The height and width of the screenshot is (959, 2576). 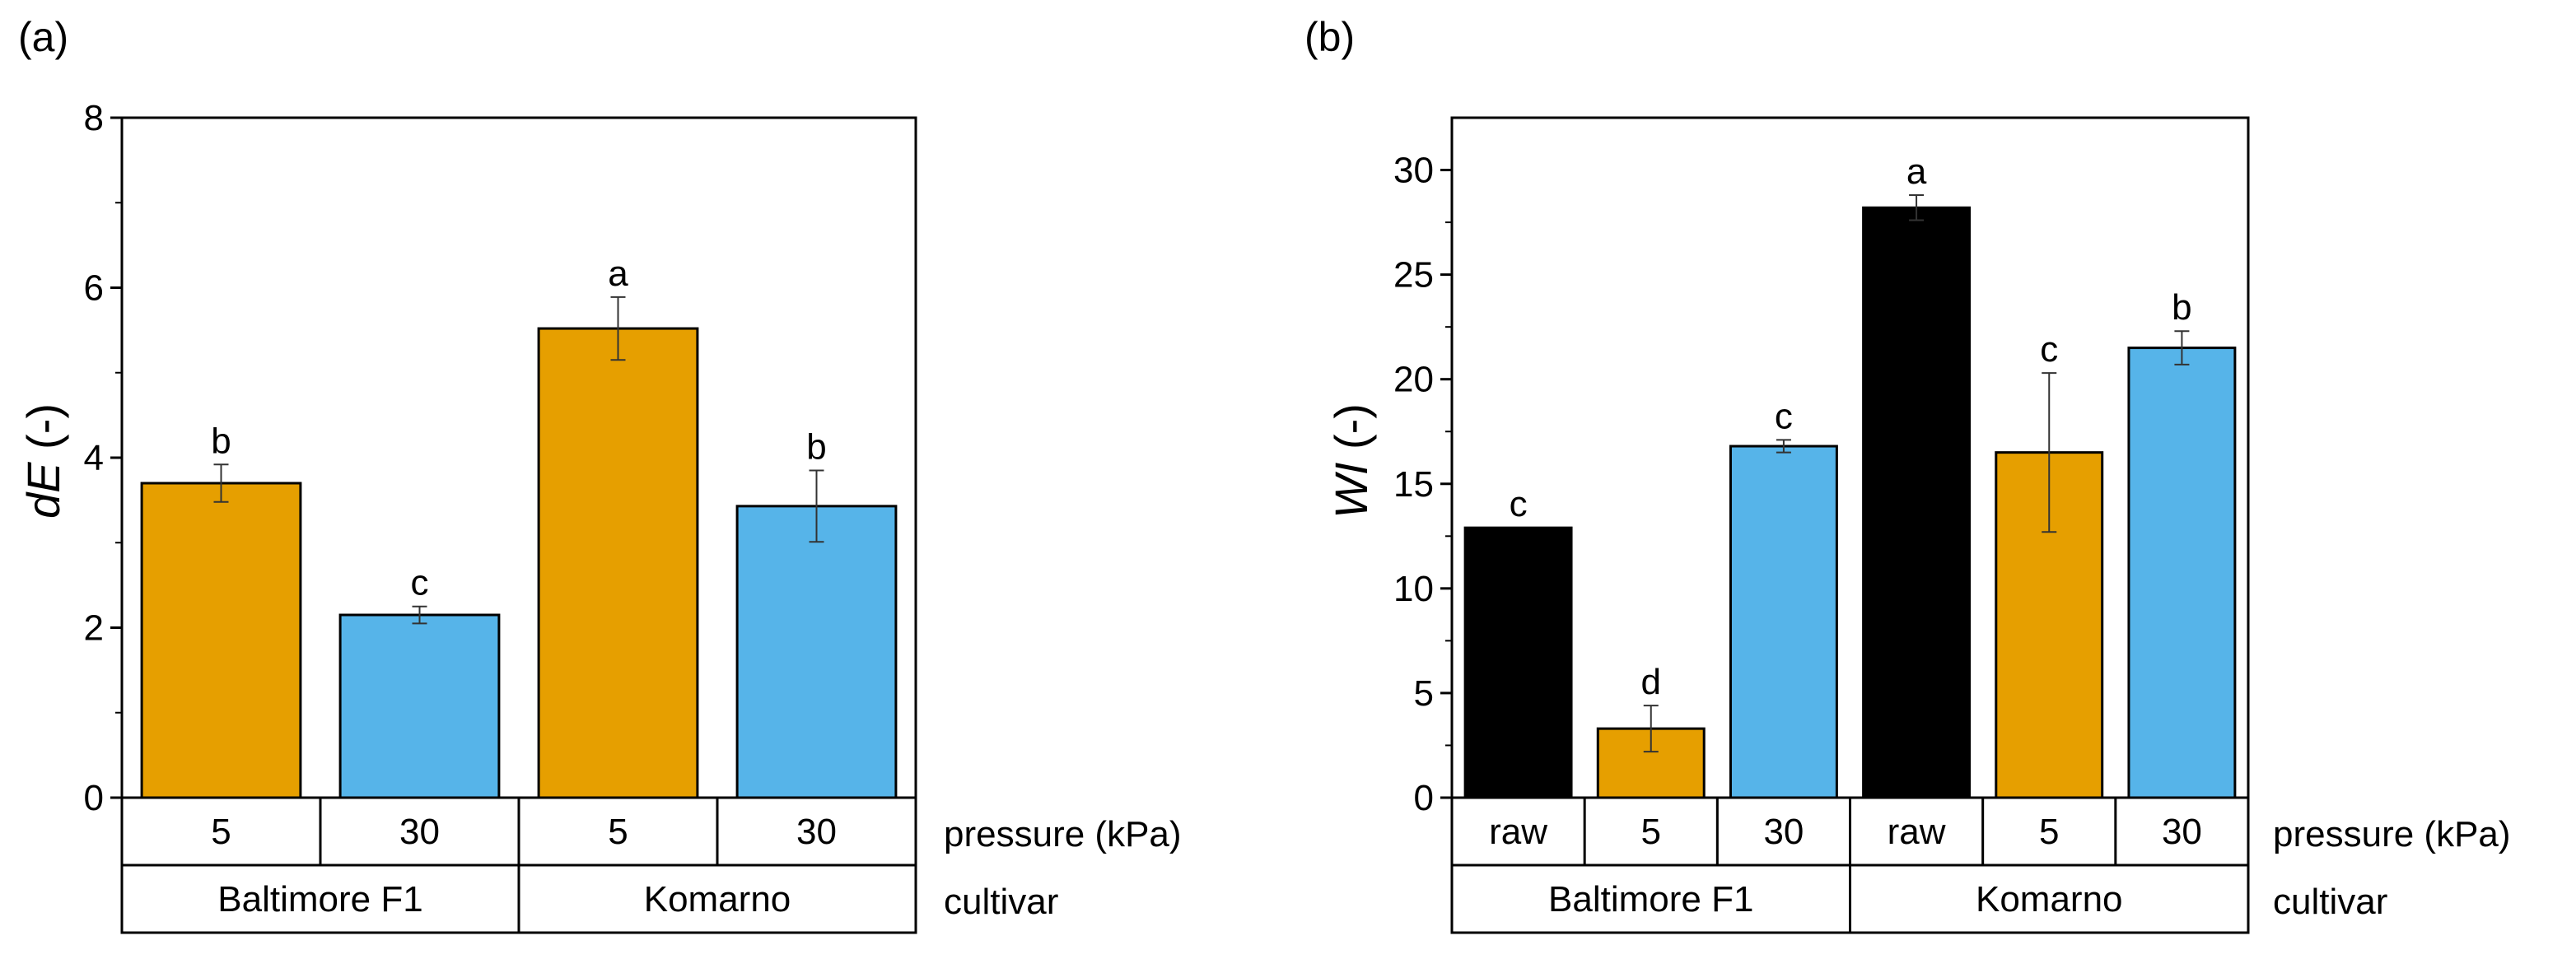 What do you see at coordinates (94, 628) in the screenshot?
I see `panel-a-y-tick-label-2: 2` at bounding box center [94, 628].